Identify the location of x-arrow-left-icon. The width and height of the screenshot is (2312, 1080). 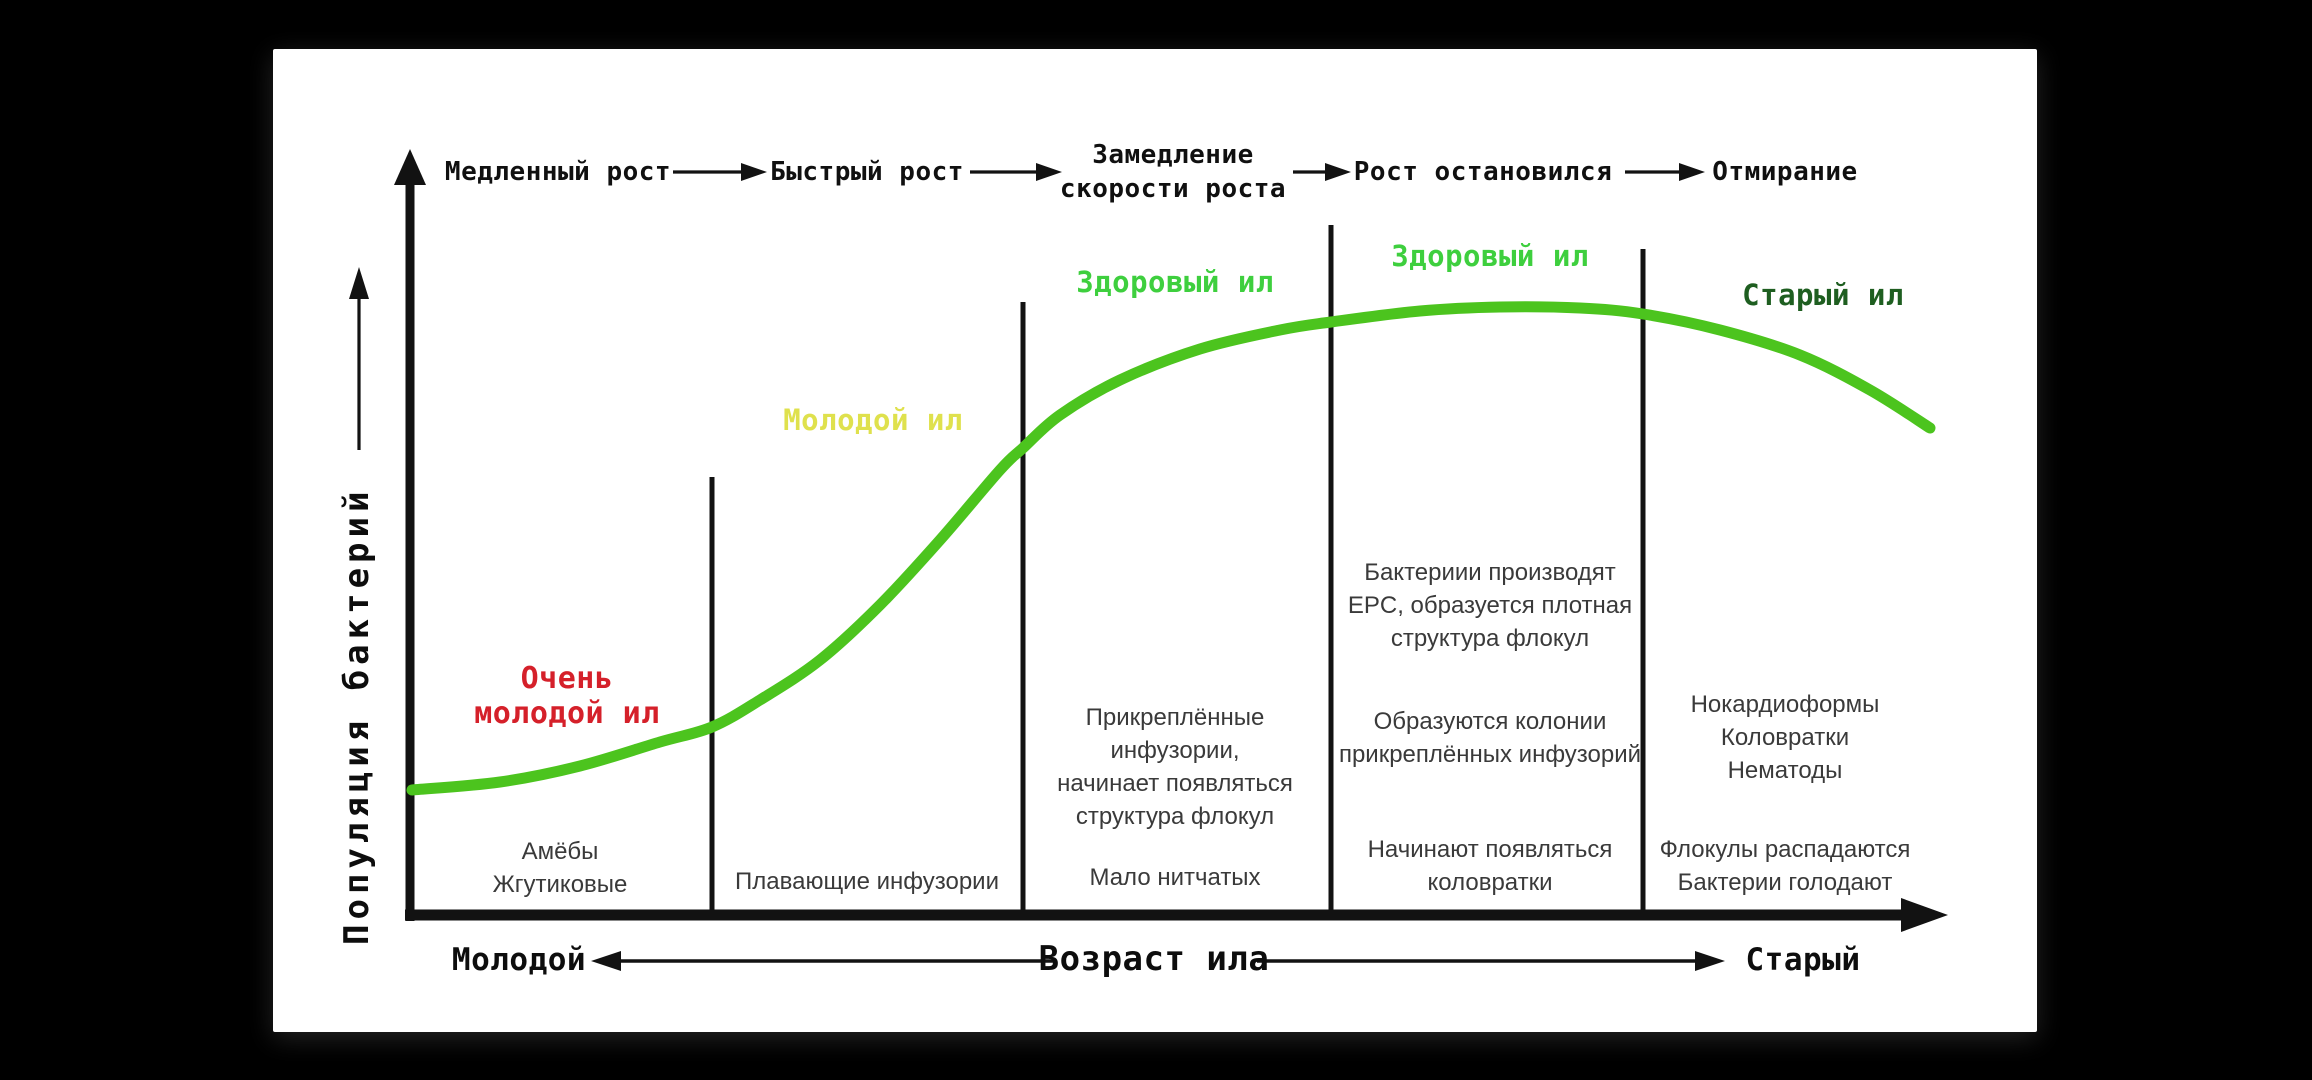
(606, 961).